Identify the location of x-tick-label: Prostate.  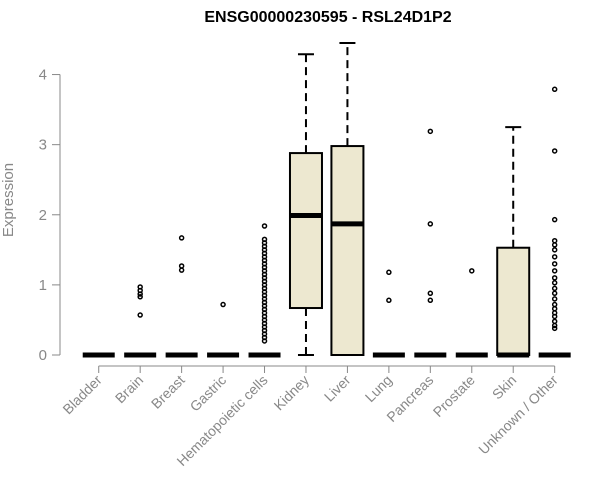
(454, 396).